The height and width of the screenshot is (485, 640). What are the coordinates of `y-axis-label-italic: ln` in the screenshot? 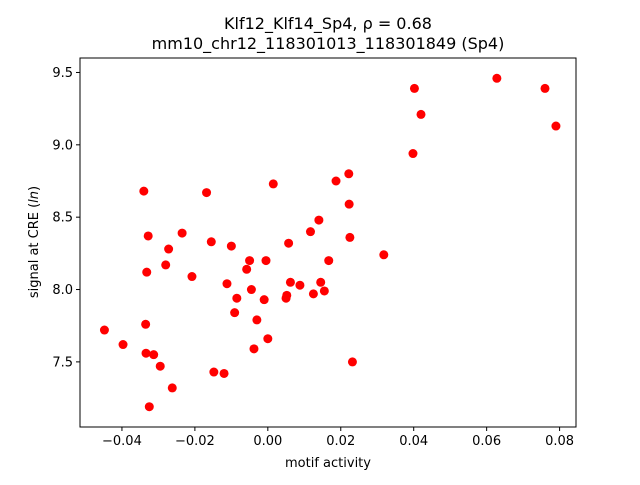 It's located at (34, 197).